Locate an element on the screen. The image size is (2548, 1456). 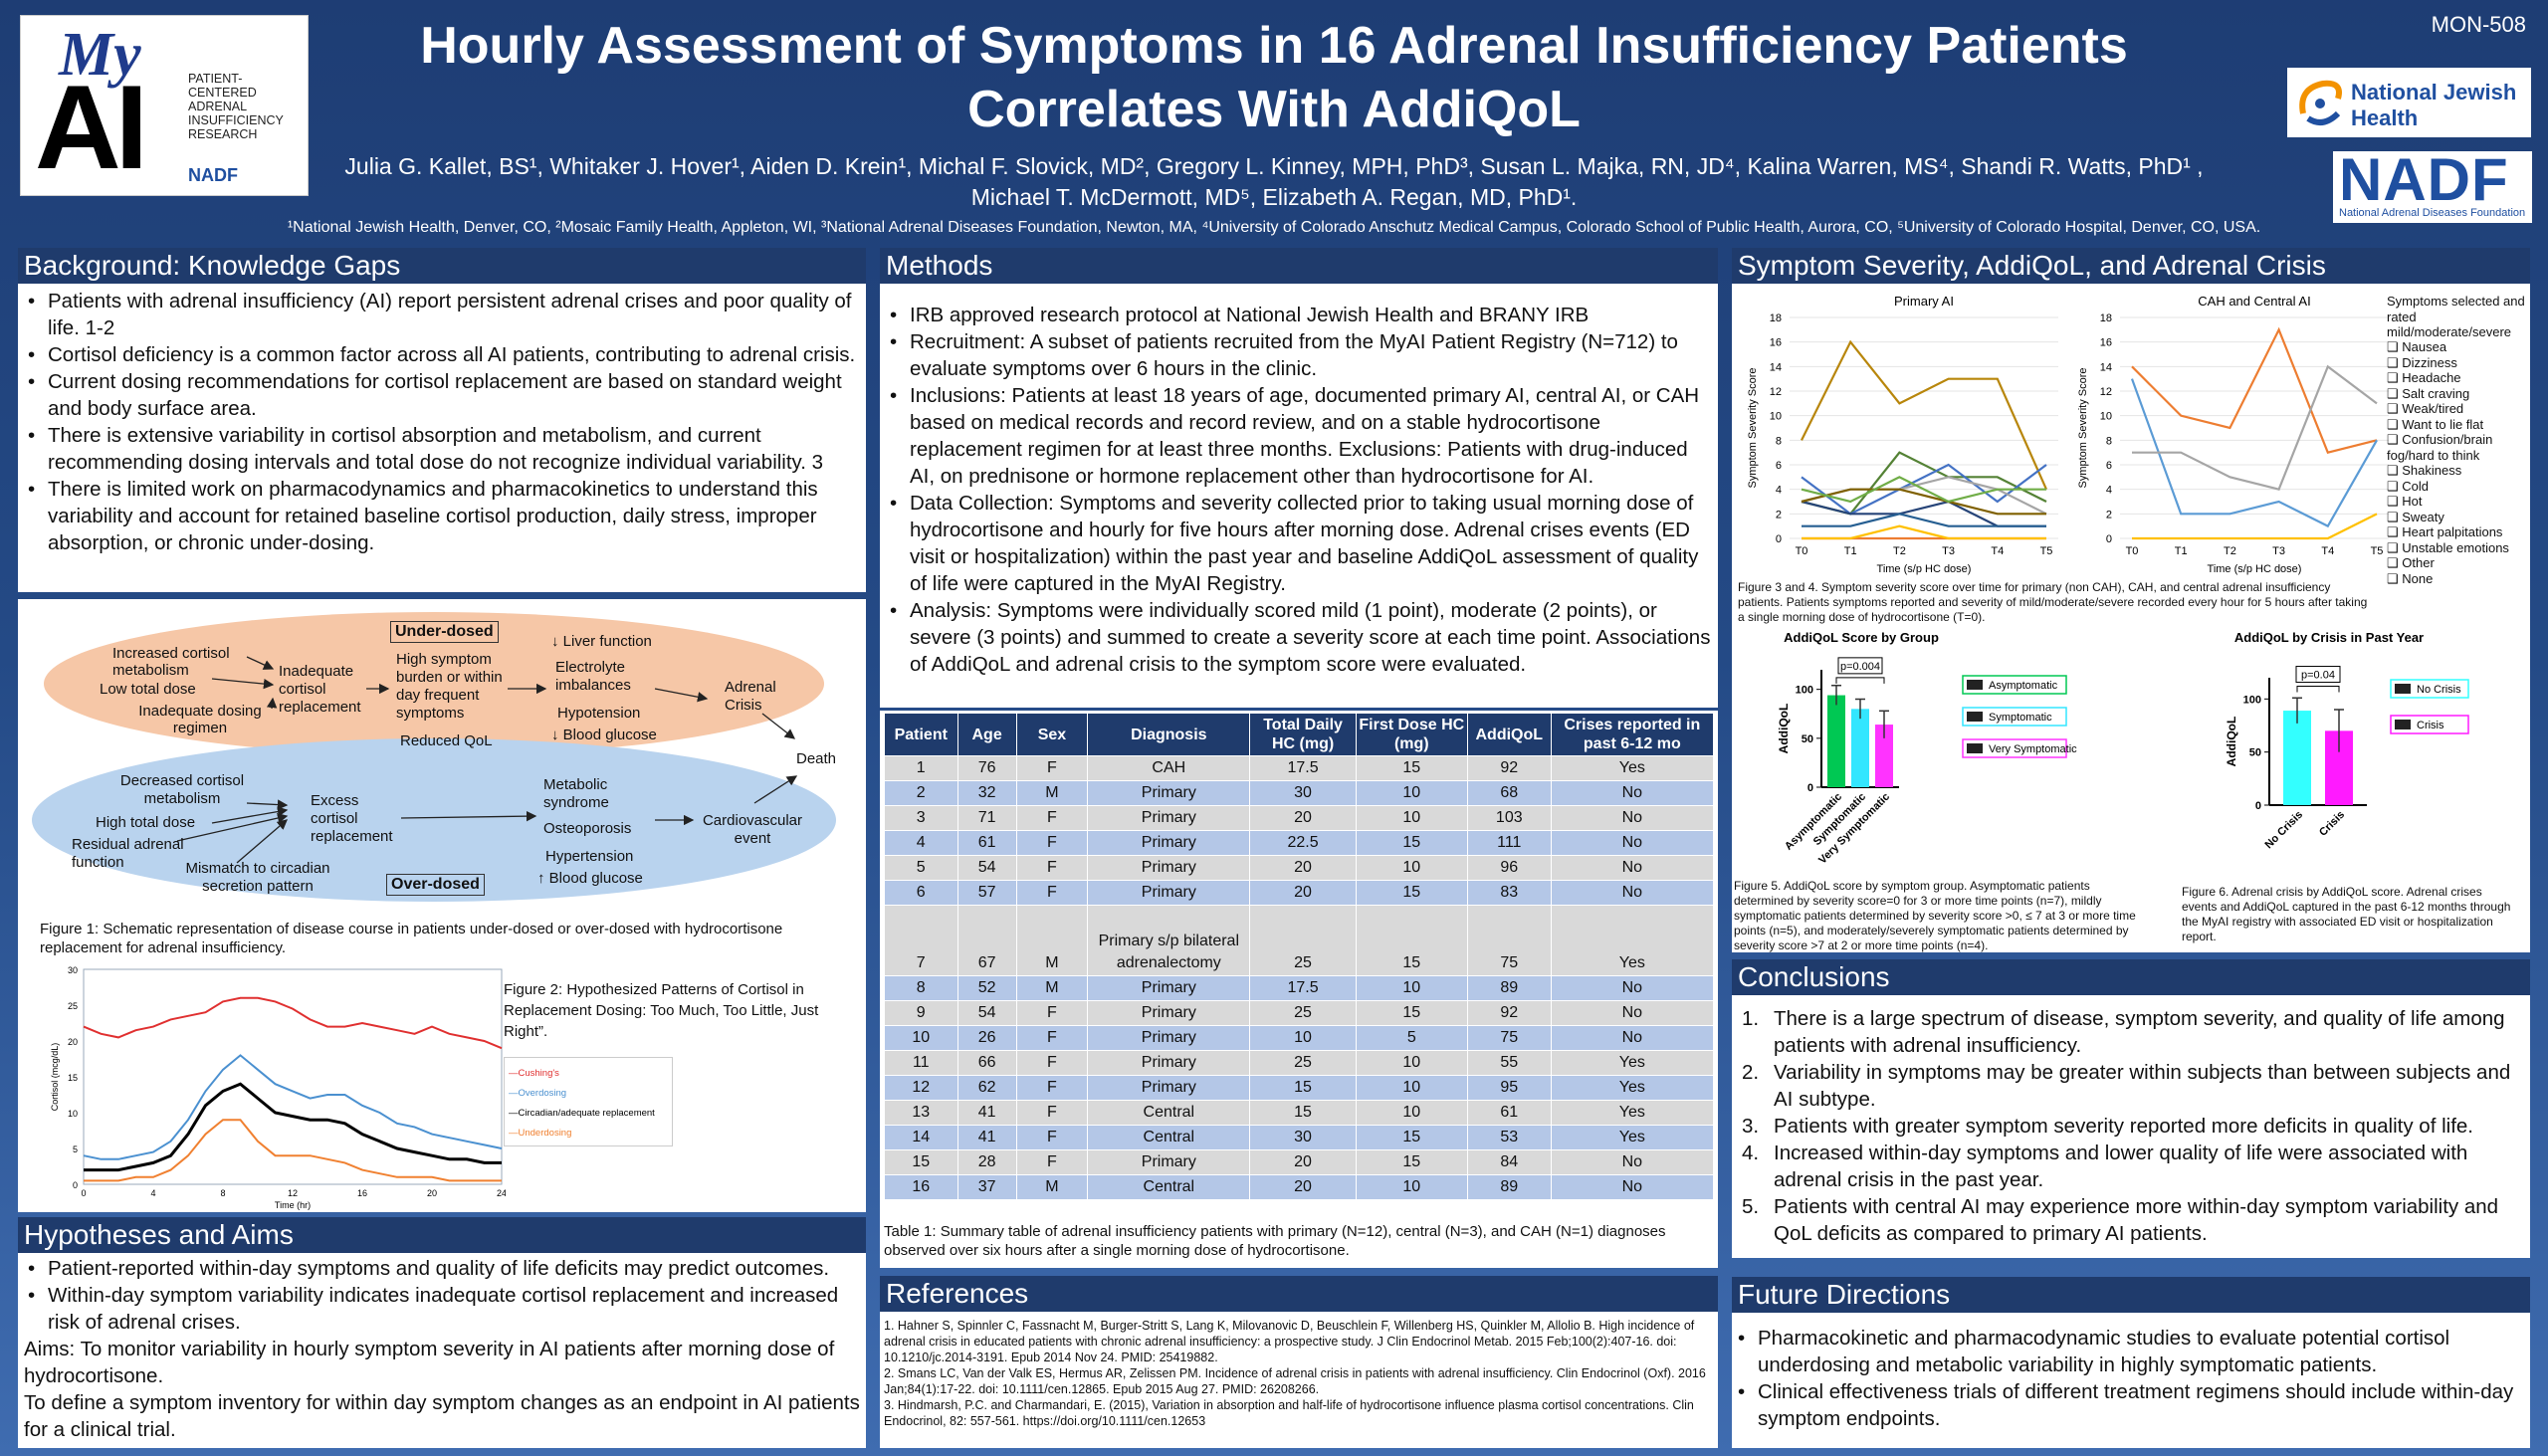
p-value: p=0.004 is located at coordinates (1860, 667).